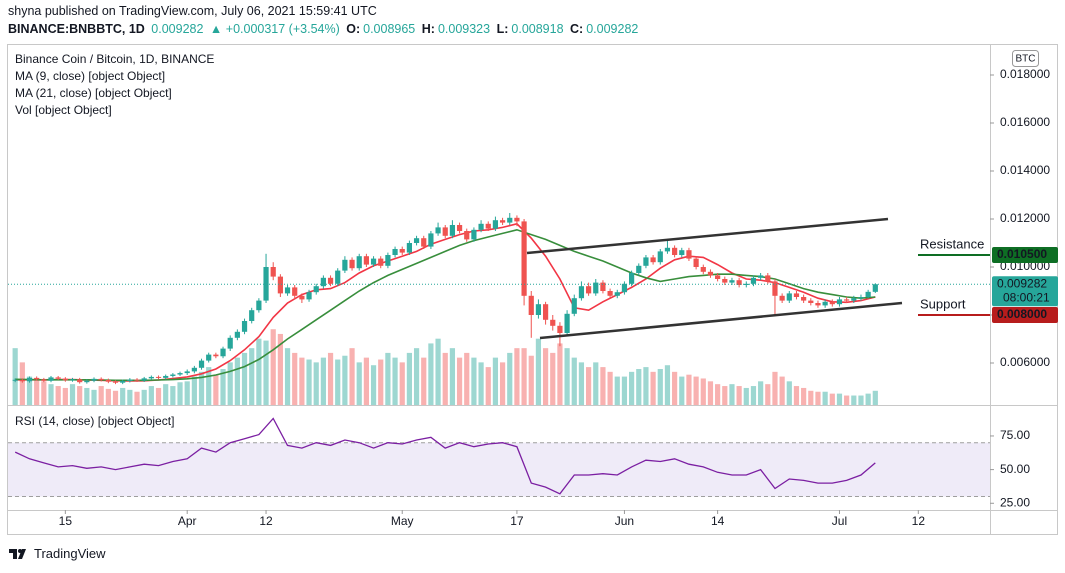  What do you see at coordinates (389, 29) in the screenshot?
I see `o-value: 0.008965` at bounding box center [389, 29].